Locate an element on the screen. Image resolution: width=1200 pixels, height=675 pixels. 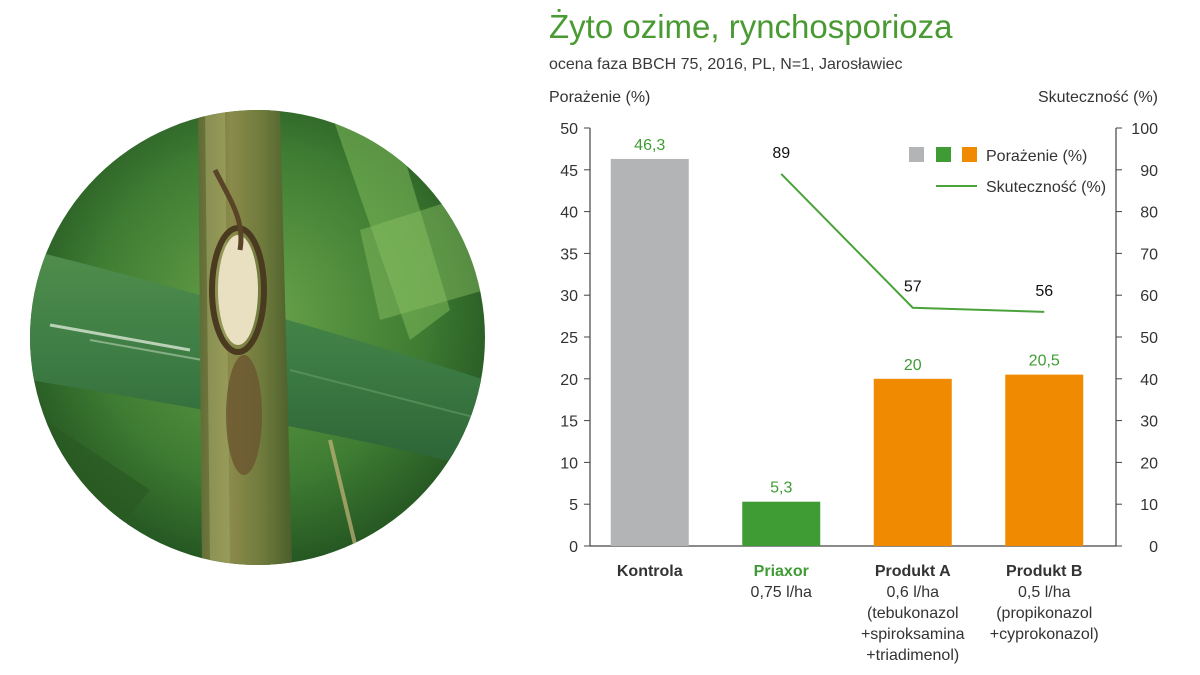
y-tick-label-right: 70 is located at coordinates (1149, 254).